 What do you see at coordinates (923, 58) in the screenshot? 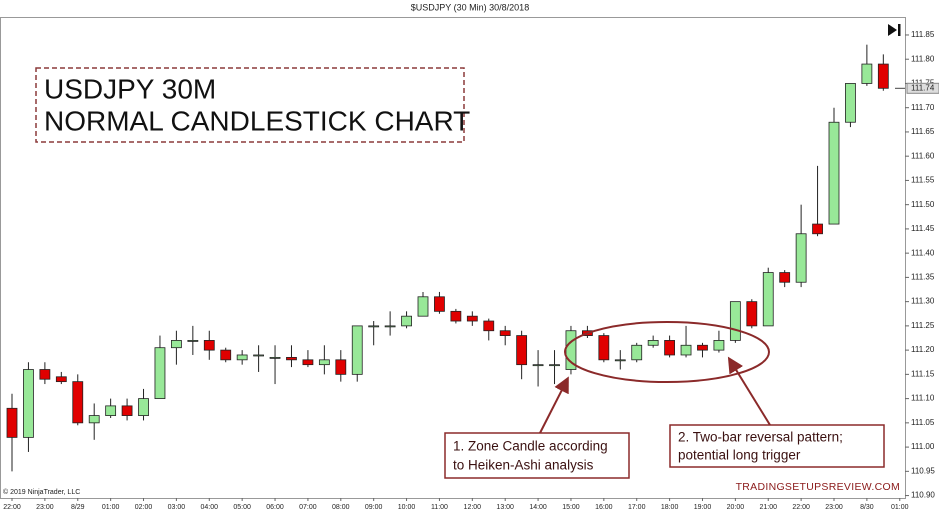
I see `y-tick-label: 111.80` at bounding box center [923, 58].